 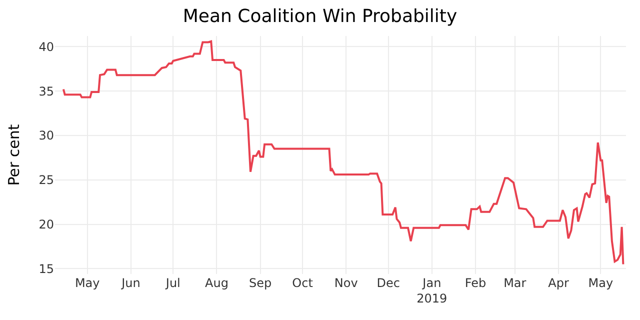 I want to click on x-tick-label: Jun, so click(x=130, y=283).